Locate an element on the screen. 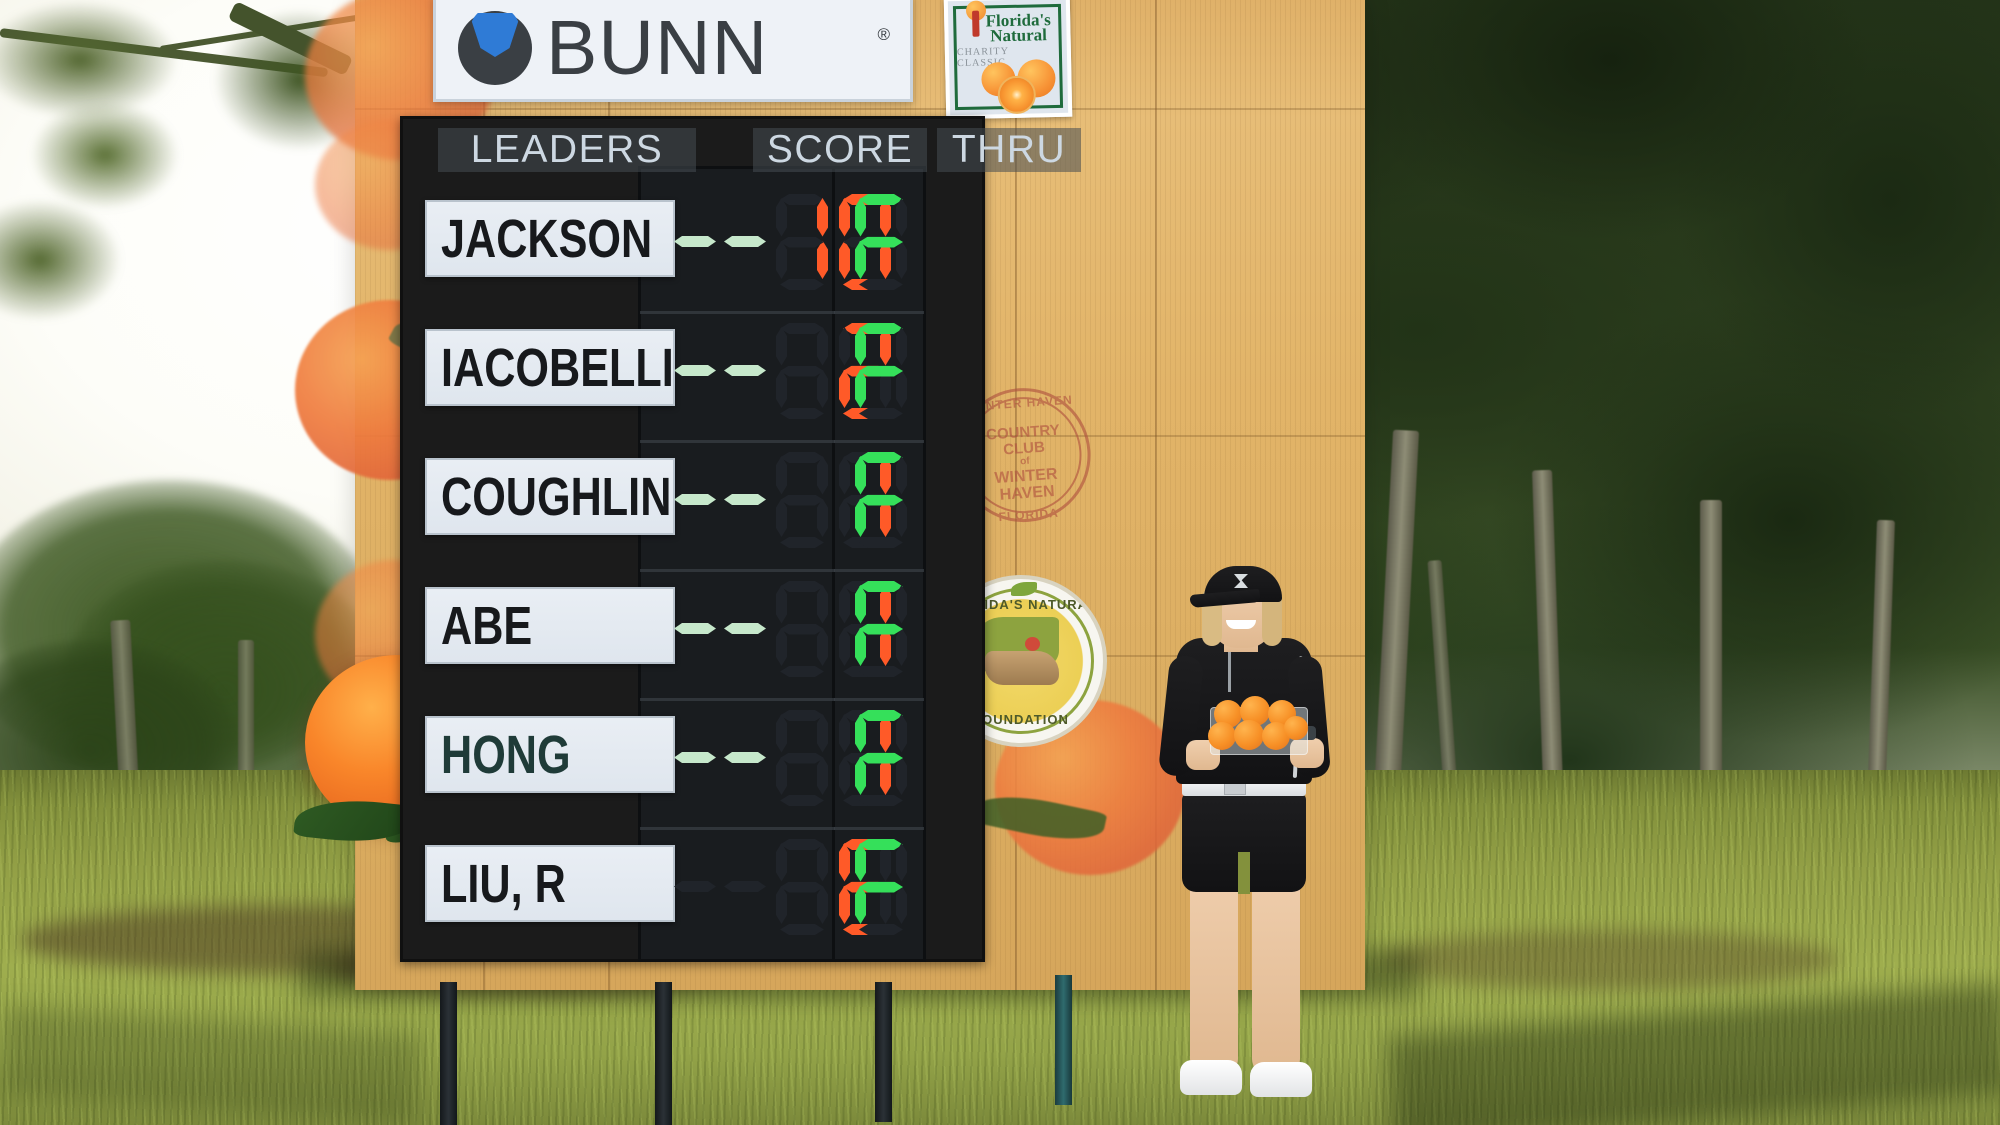  orange-stem-icon is located at coordinates (976, 23).